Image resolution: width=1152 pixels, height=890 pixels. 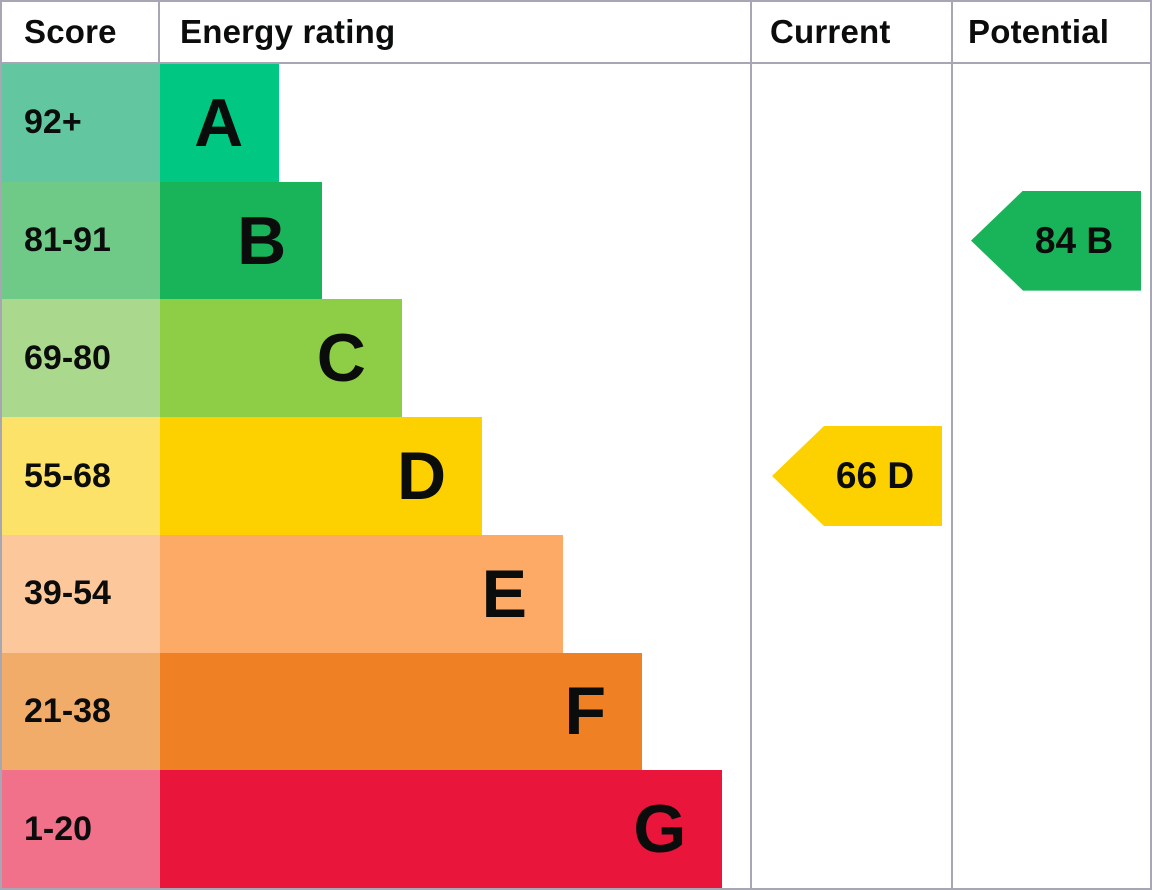 I want to click on rating-bar-cell-a: A, so click(x=455, y=123).